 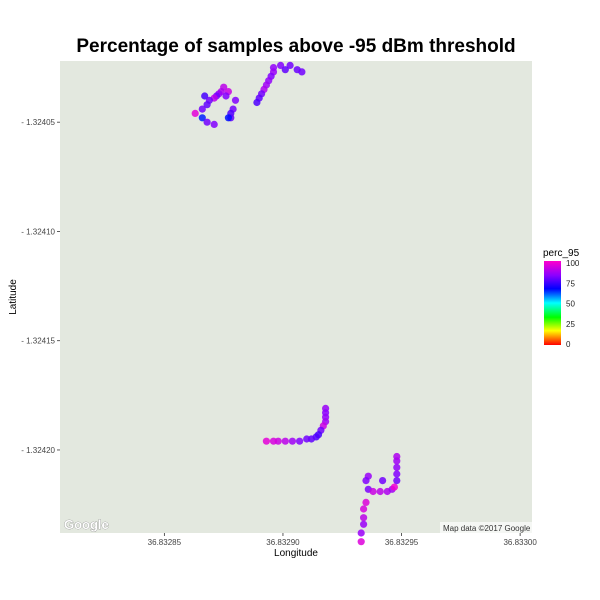 What do you see at coordinates (561, 253) in the screenshot?
I see `legend-title: perc_95` at bounding box center [561, 253].